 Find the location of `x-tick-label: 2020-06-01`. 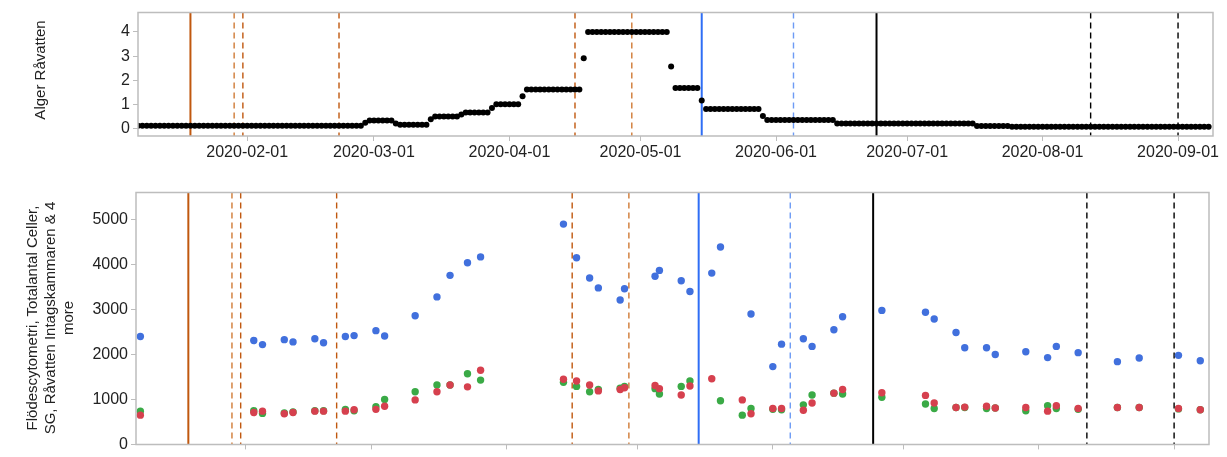

x-tick-label: 2020-06-01 is located at coordinates (776, 152).